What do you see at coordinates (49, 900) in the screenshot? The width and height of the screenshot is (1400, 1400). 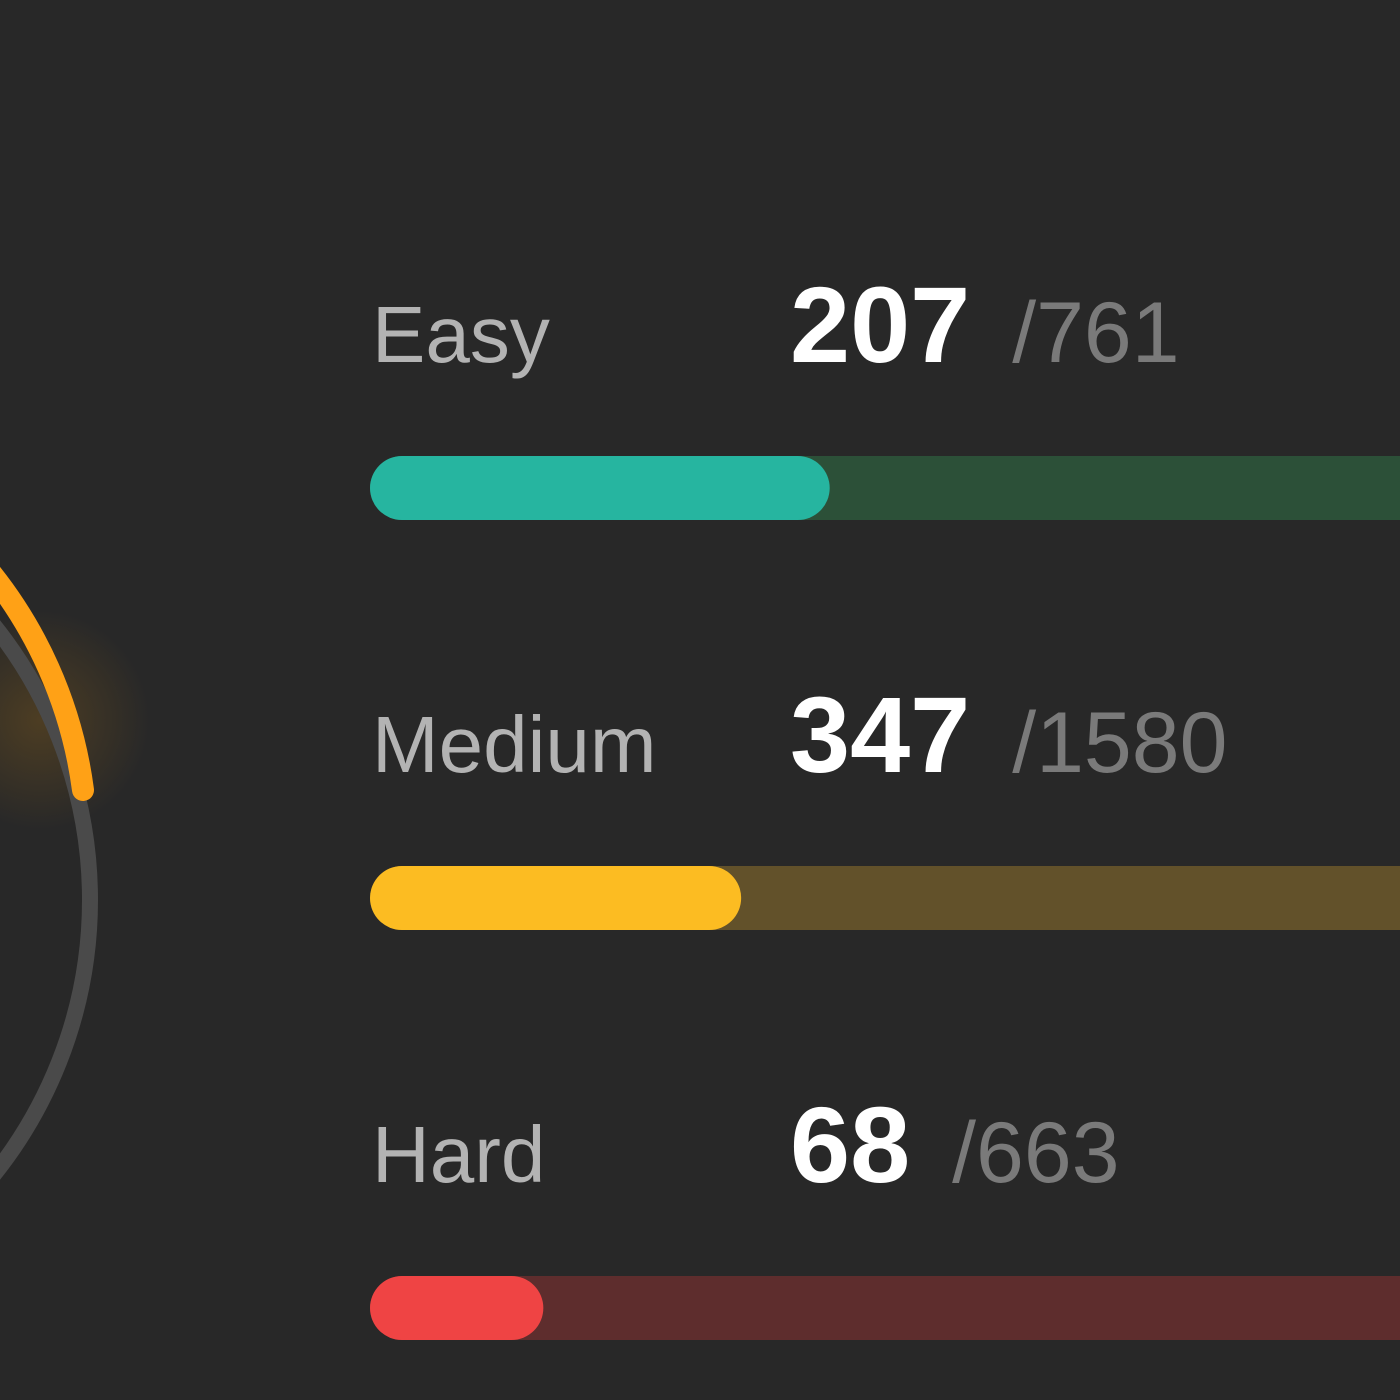 I see `progress-ring-track` at bounding box center [49, 900].